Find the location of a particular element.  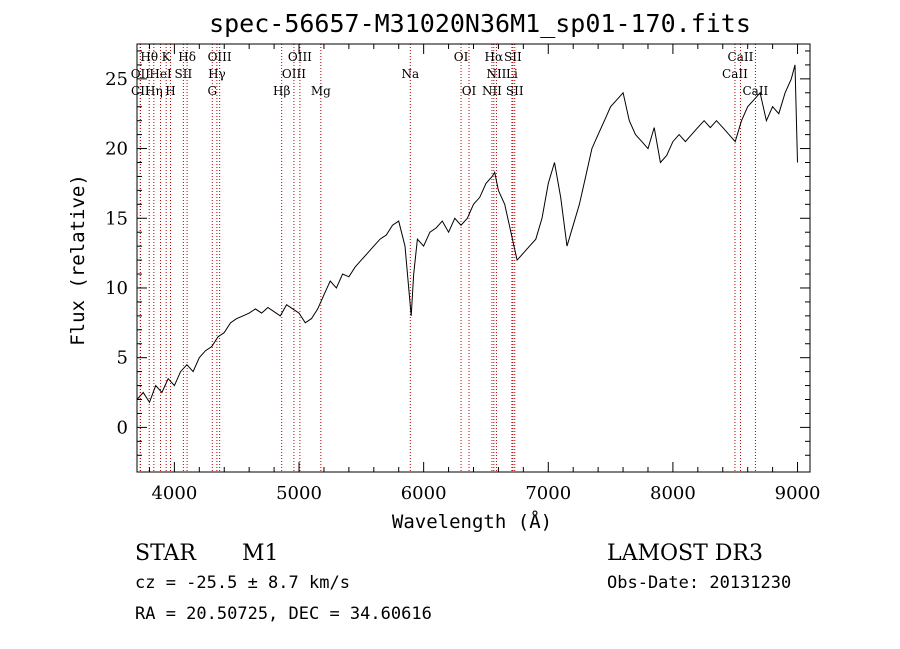

y-tick-label: 0 is located at coordinates (122, 427).